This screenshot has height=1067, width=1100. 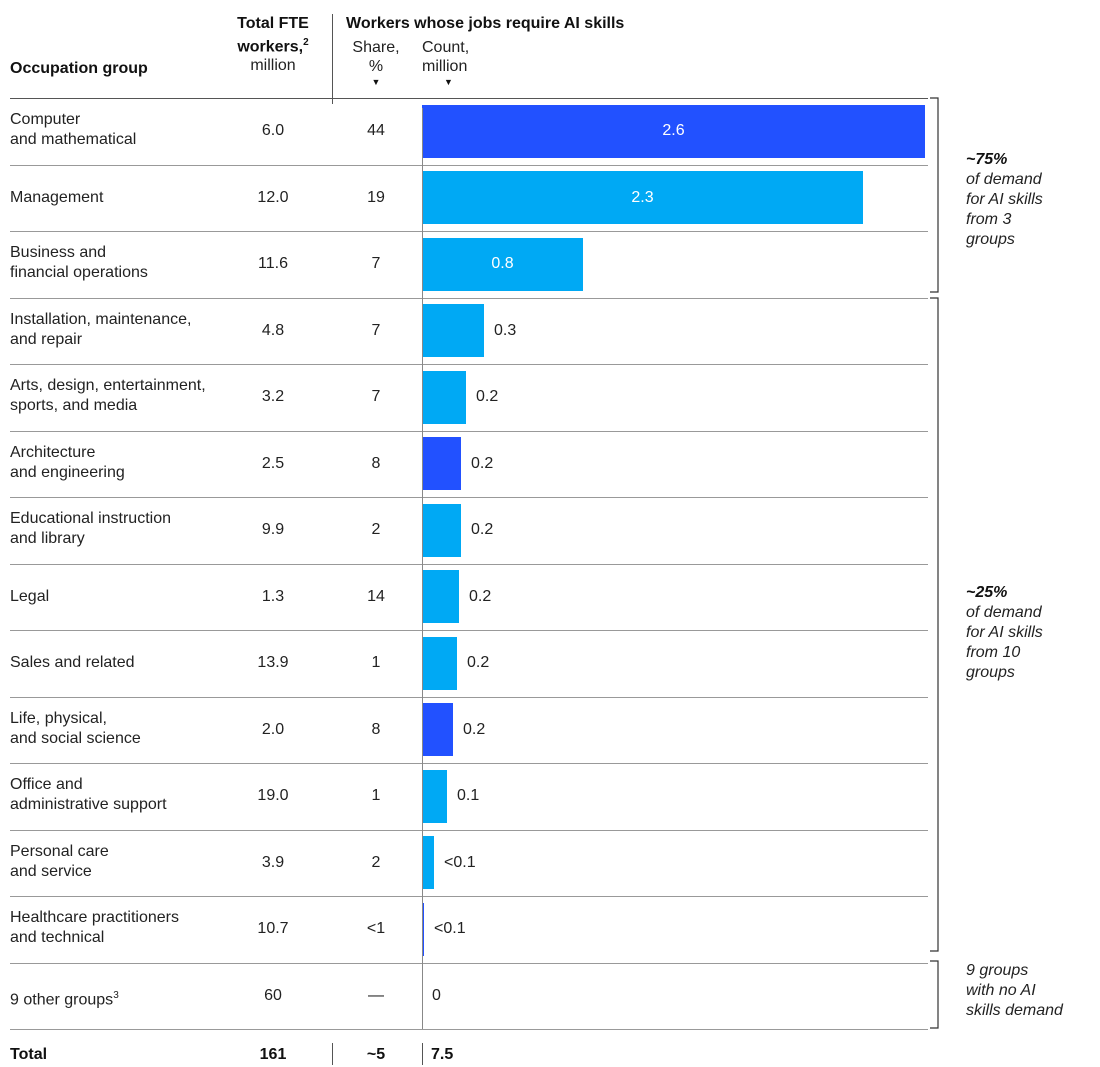 I want to click on group-brackets, so click(x=934, y=563).